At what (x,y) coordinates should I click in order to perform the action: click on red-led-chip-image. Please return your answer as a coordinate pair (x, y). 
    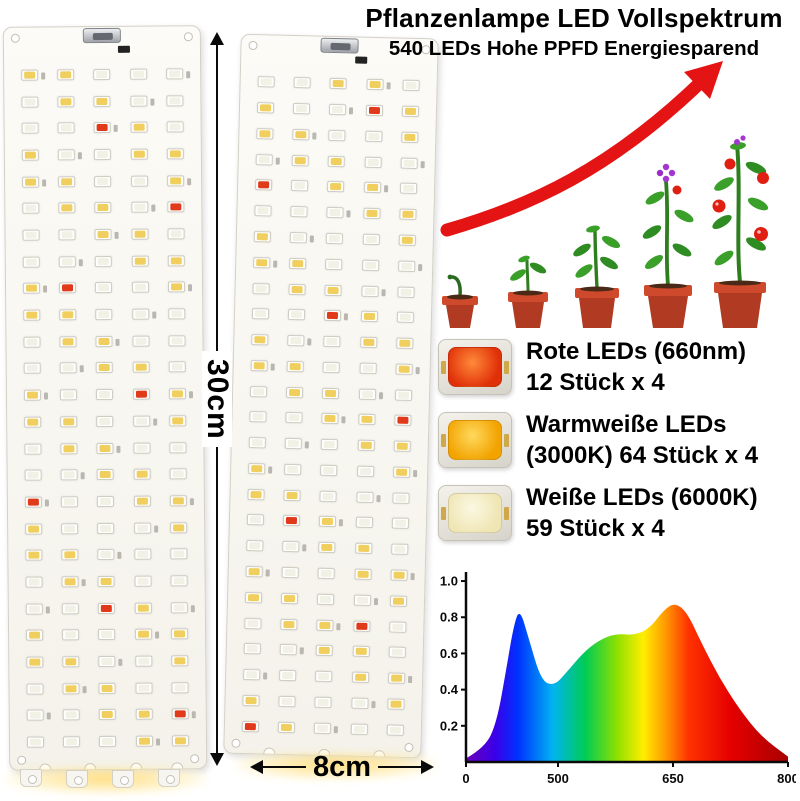
    Looking at the image, I should click on (475, 367).